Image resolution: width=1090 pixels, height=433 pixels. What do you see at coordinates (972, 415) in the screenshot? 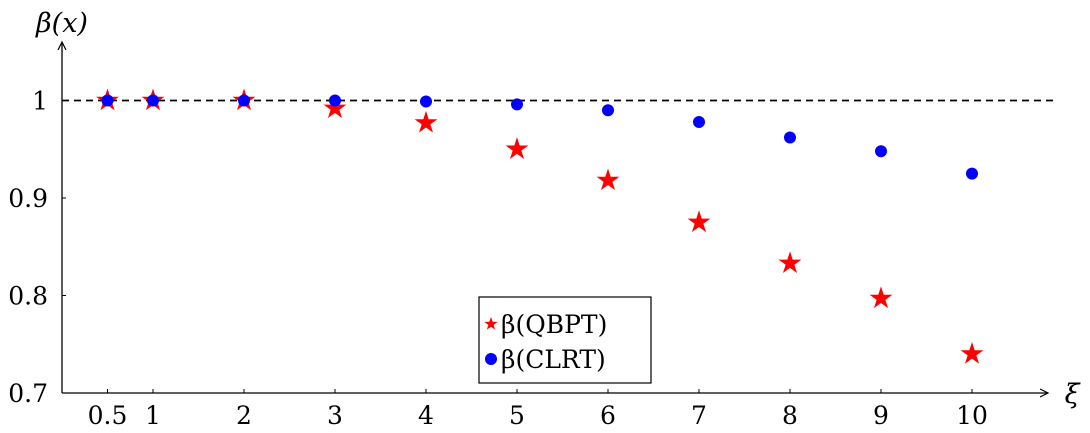
I see `x-tick-label-10: 10` at bounding box center [972, 415].